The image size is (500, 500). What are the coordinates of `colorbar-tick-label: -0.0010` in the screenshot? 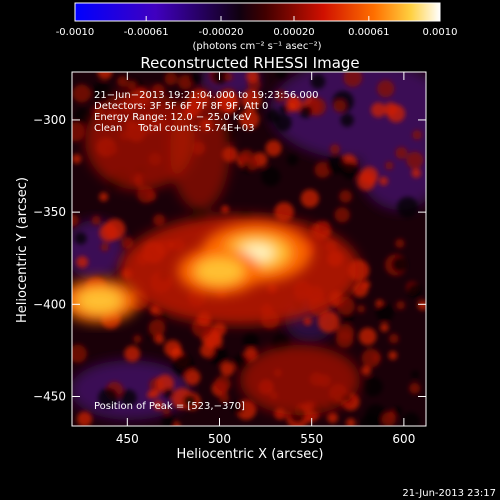 It's located at (75, 32).